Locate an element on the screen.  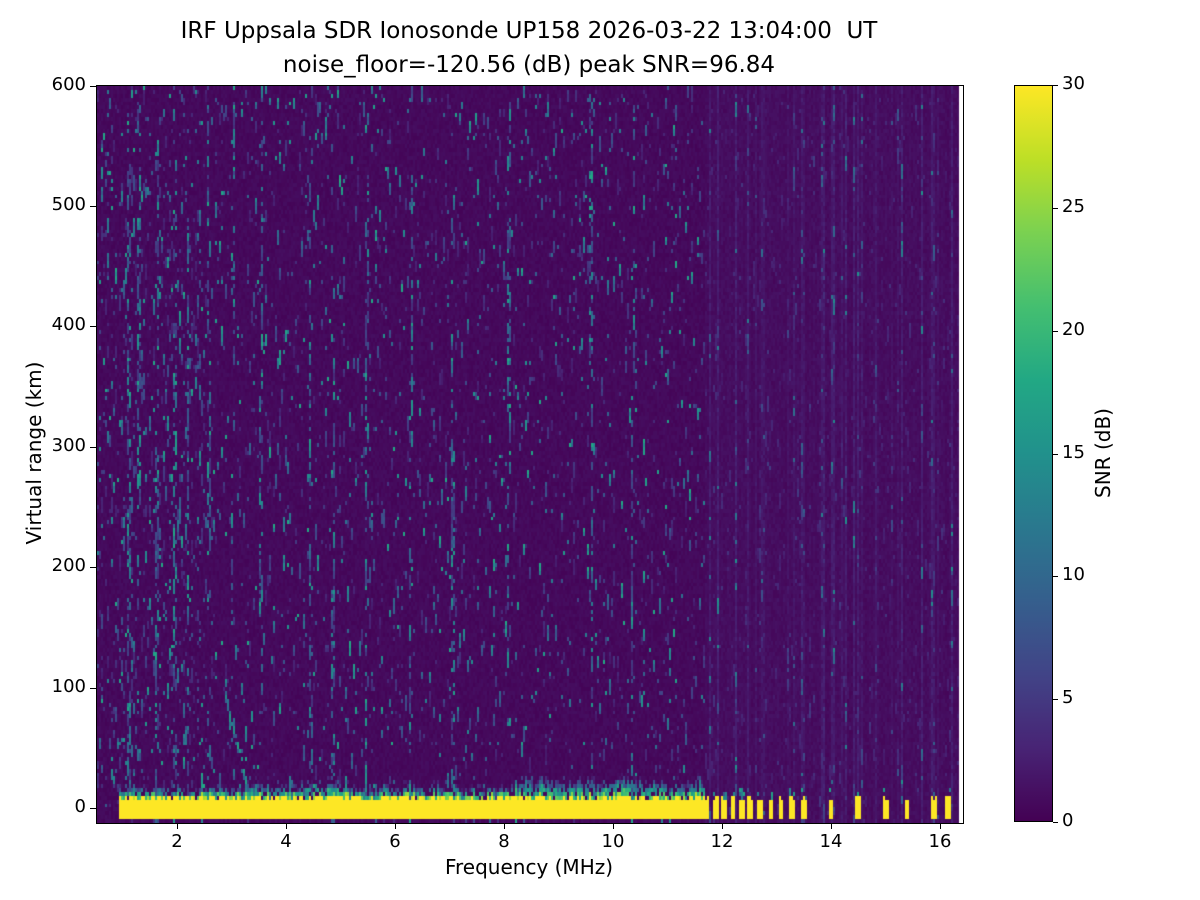
x-tick-label: 8 is located at coordinates (504, 841).